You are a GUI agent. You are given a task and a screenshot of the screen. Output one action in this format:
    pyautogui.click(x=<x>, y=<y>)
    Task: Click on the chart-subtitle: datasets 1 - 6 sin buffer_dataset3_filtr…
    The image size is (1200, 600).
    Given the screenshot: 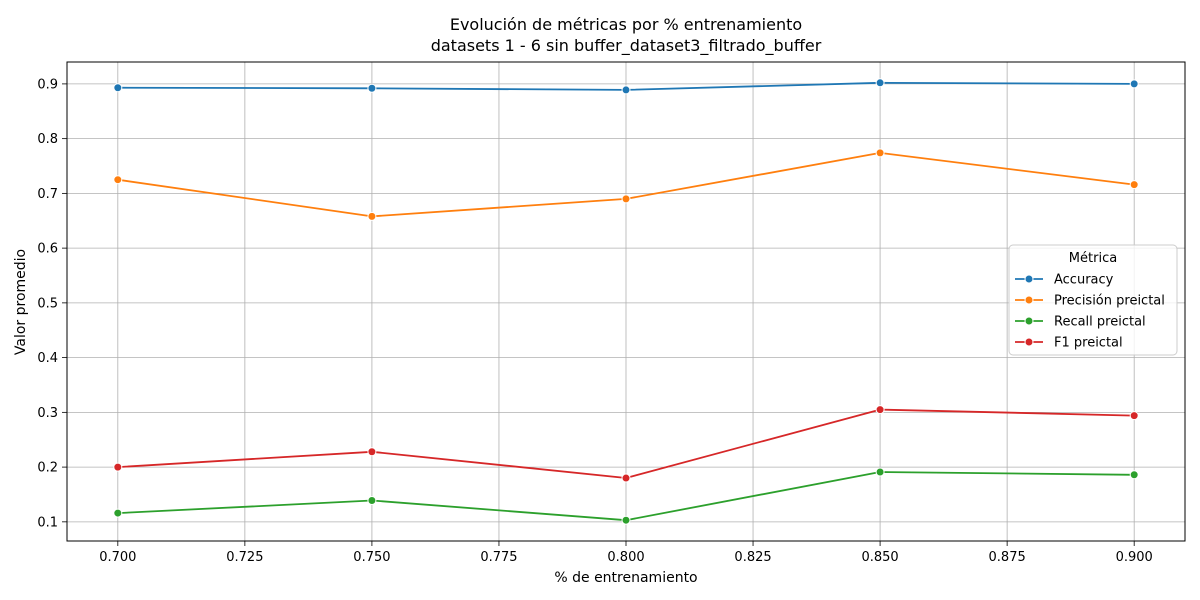 What is the action you would take?
    pyautogui.click(x=626, y=46)
    